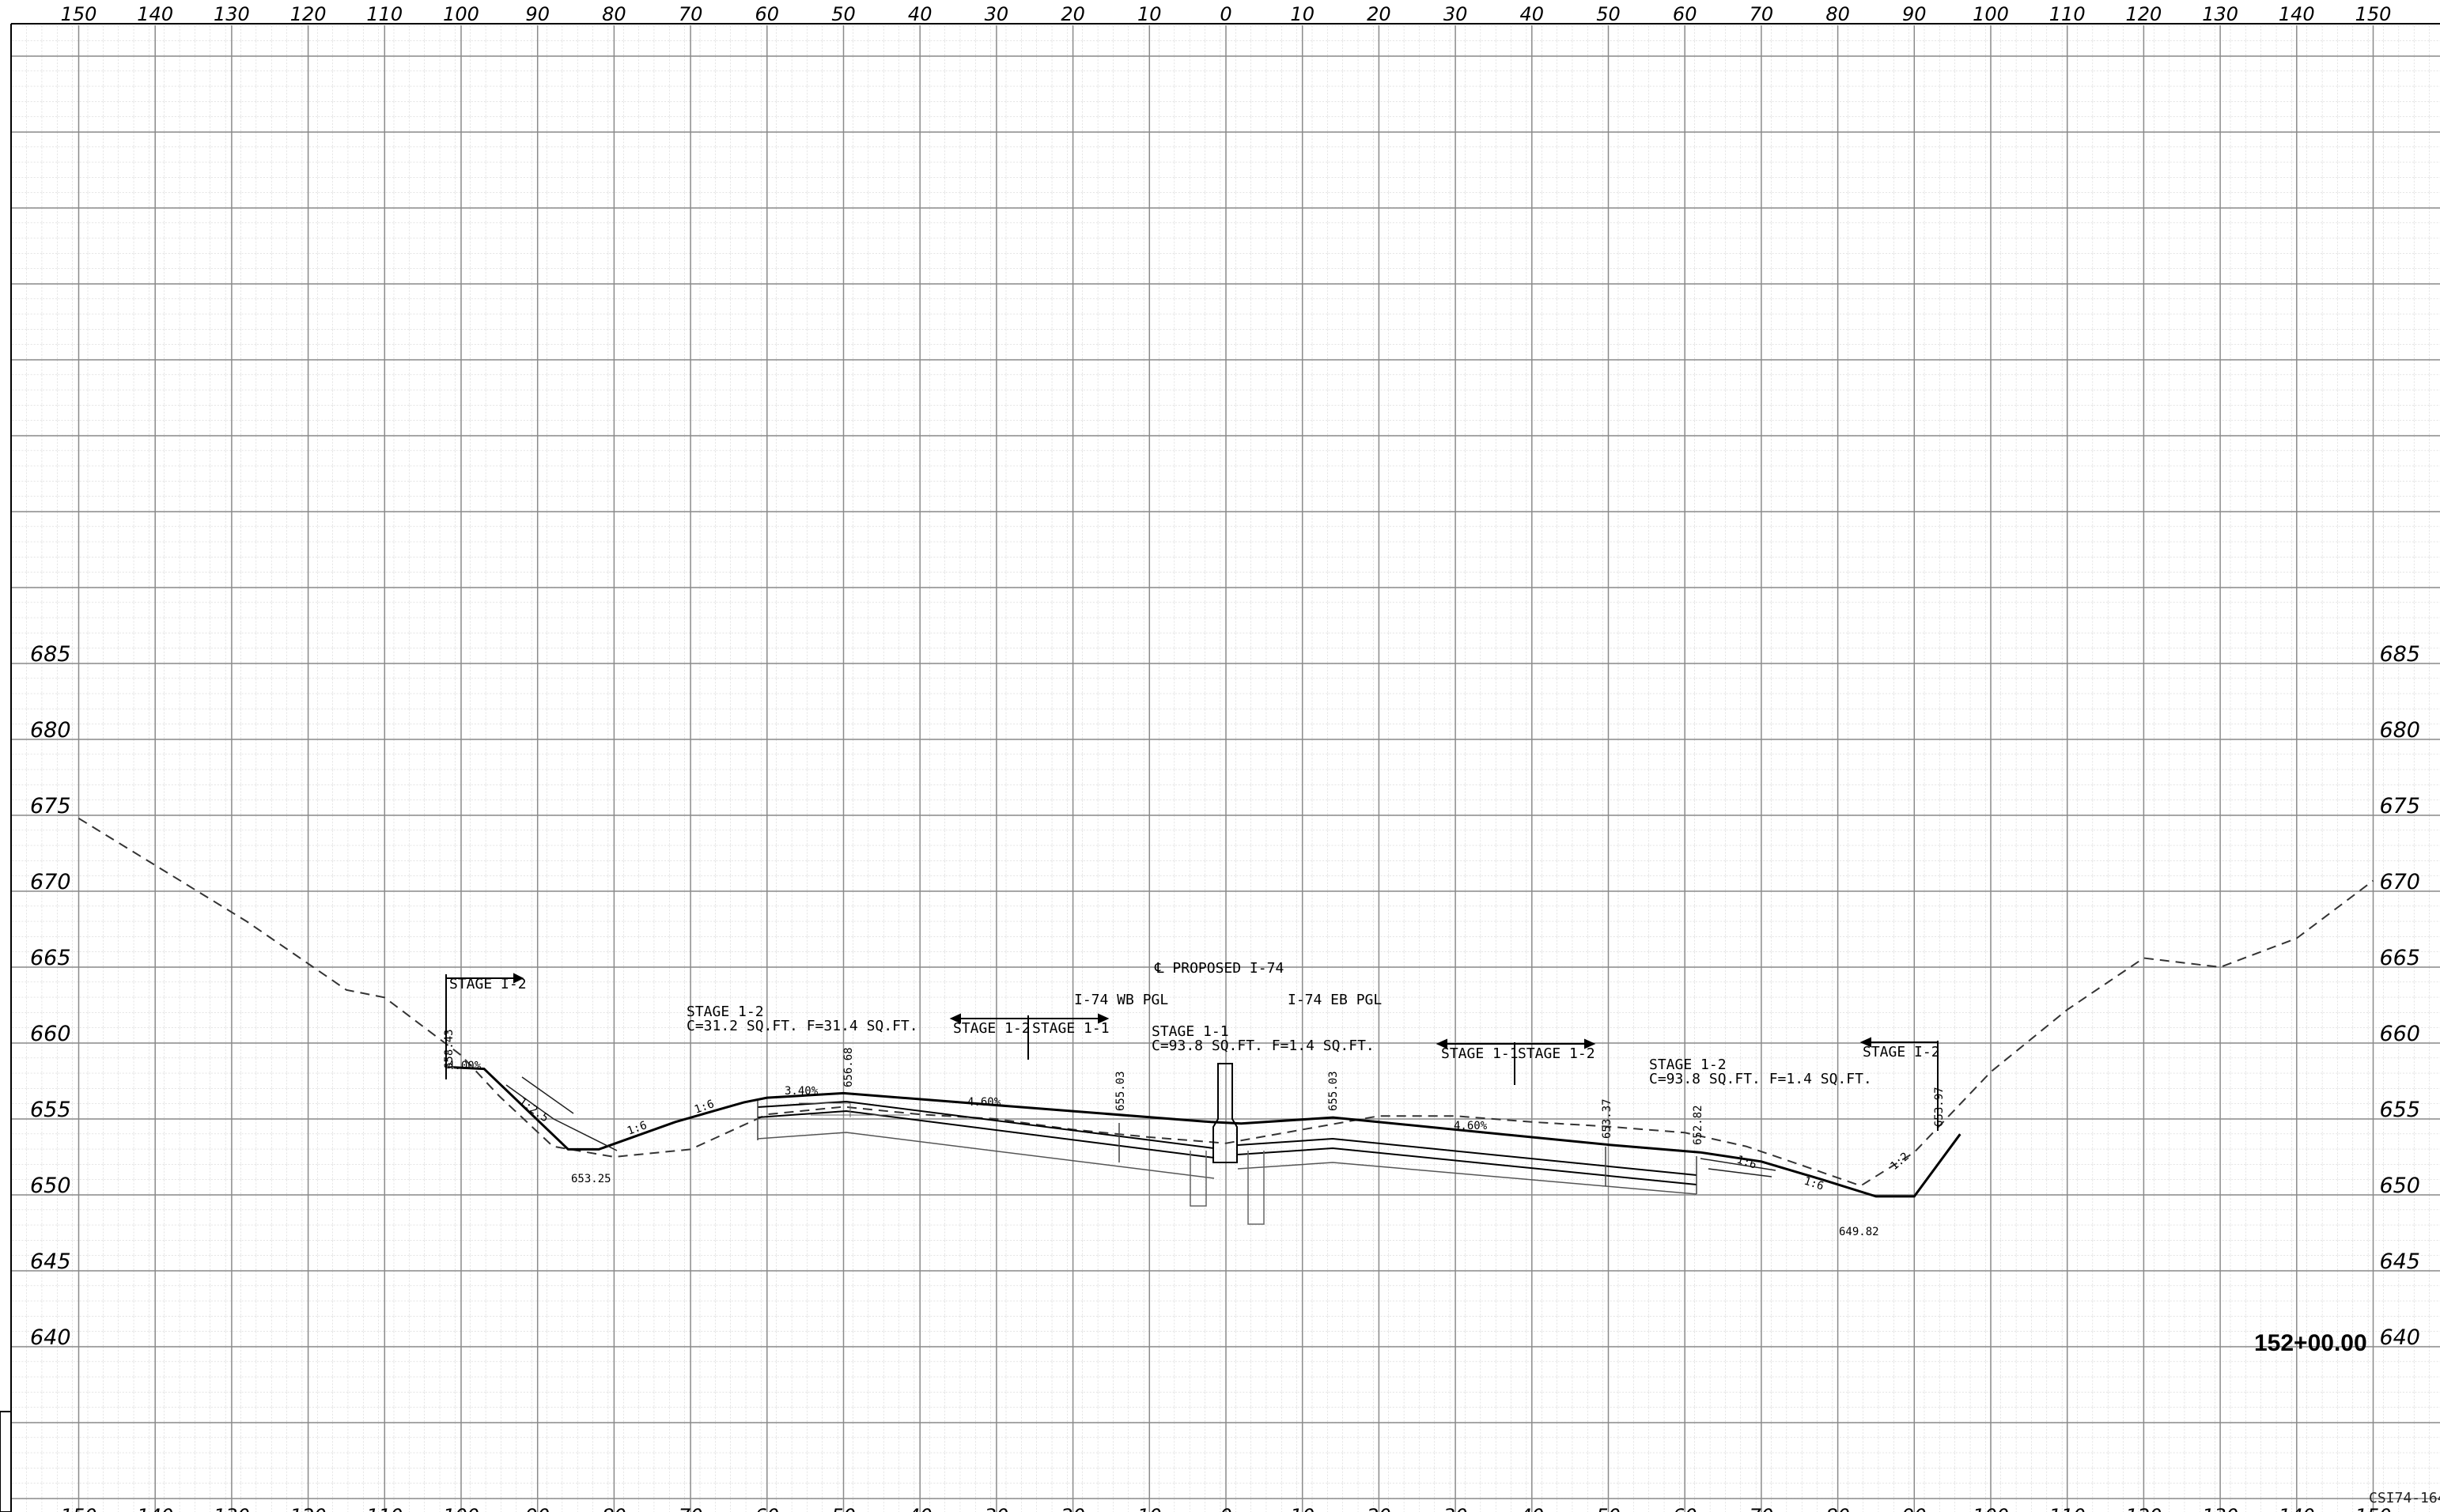 This screenshot has width=2440, height=1512. I want to click on sheet-id: CSI74-164, so click(2404, 1498).